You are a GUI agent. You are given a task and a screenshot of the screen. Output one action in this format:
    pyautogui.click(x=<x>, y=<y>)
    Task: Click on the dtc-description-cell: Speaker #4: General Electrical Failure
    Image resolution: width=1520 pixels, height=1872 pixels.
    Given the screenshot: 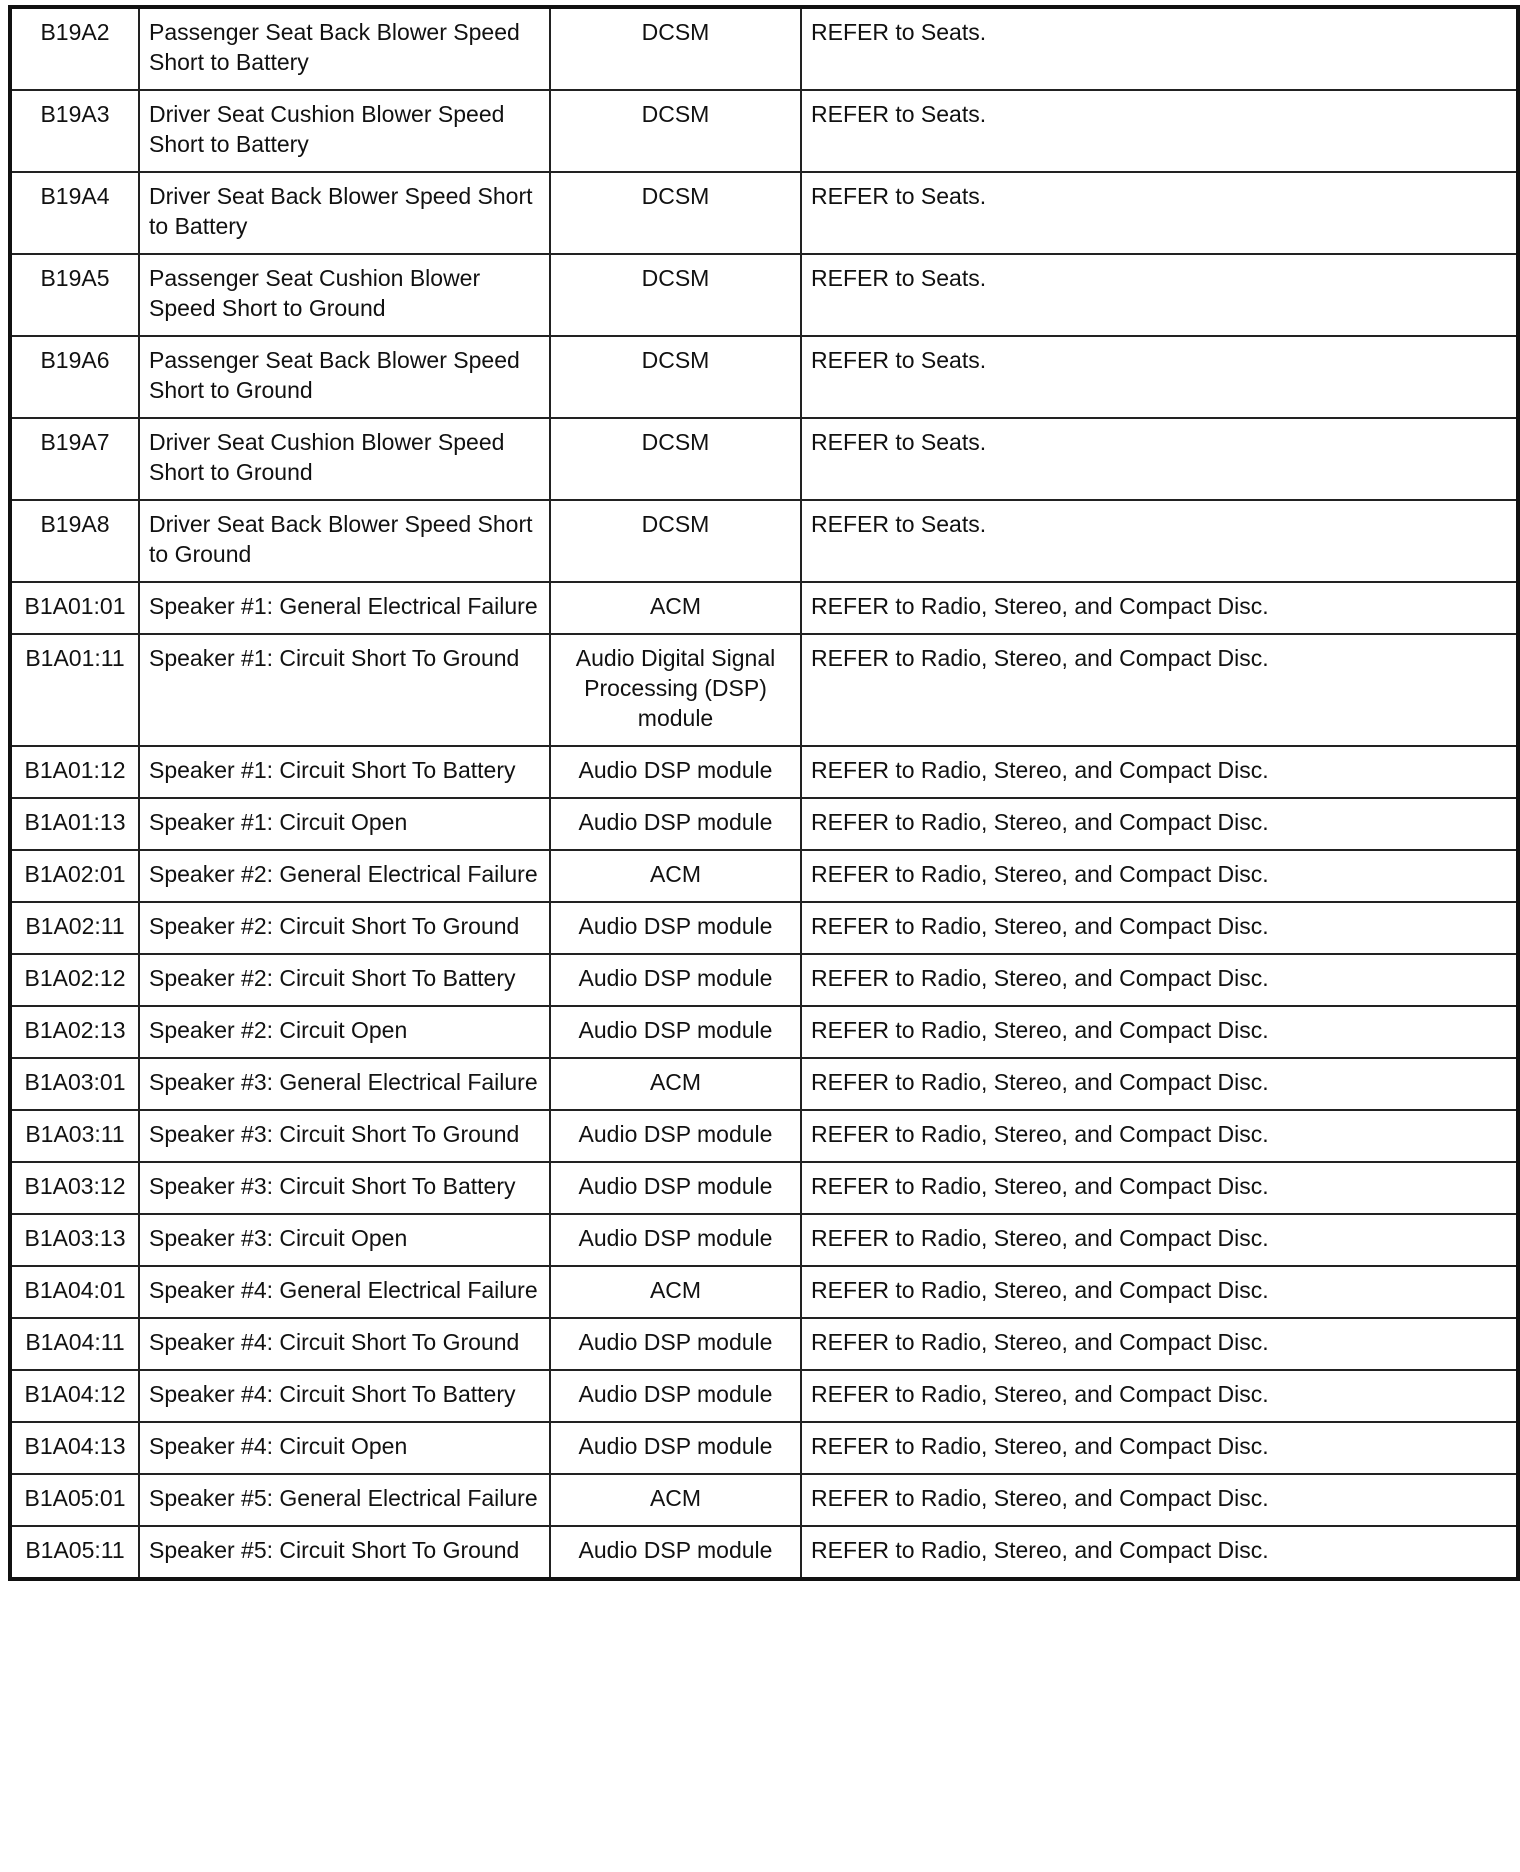 What is the action you would take?
    pyautogui.click(x=344, y=1292)
    